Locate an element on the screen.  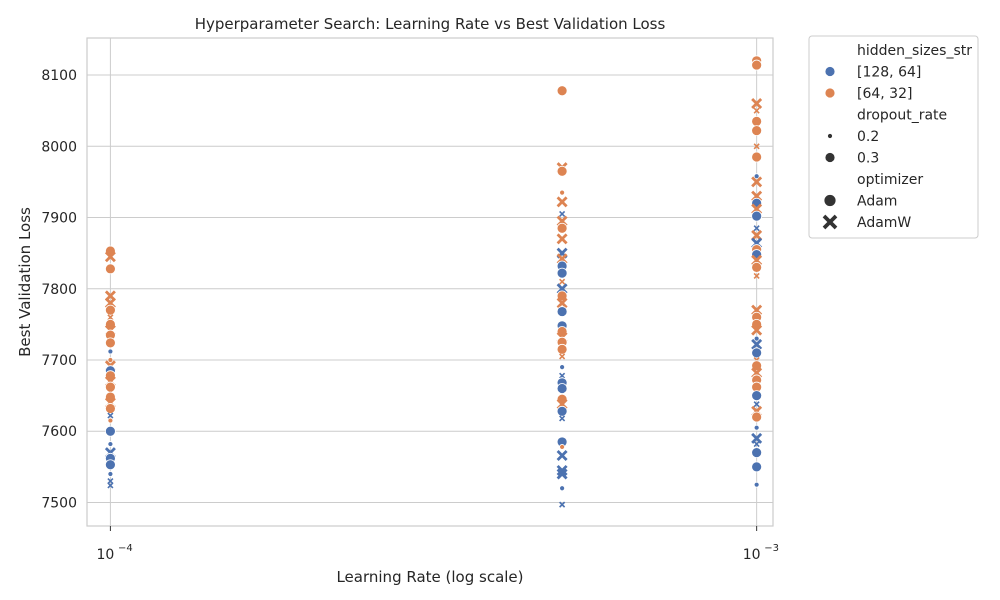
legend-group-title: dropout_rate is located at coordinates (902, 116).